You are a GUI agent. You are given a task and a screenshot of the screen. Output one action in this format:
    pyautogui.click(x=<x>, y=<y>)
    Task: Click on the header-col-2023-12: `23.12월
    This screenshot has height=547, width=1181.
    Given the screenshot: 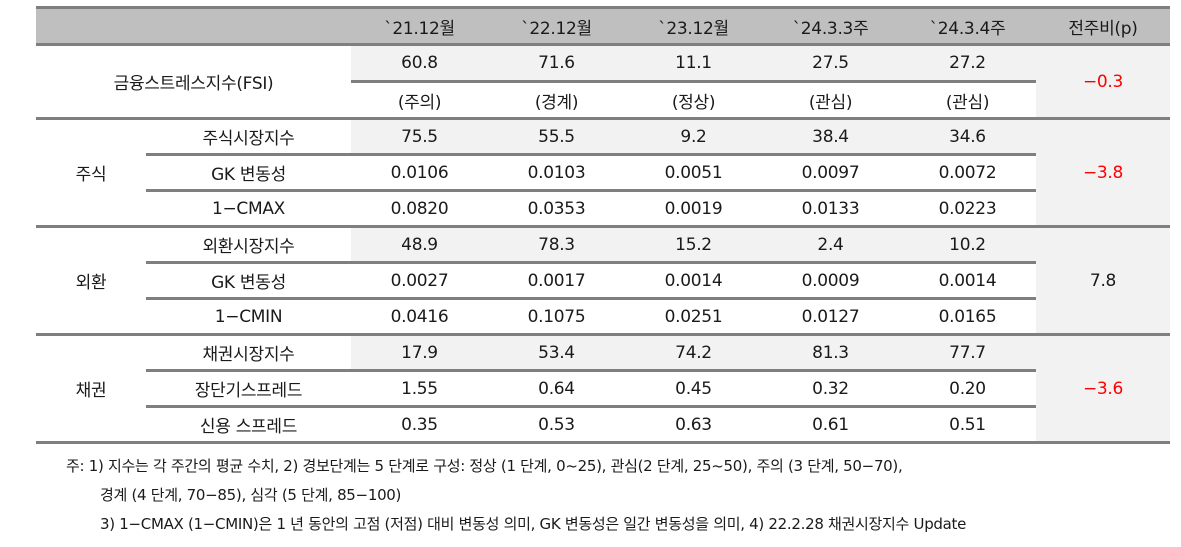 What is the action you would take?
    pyautogui.click(x=693, y=26)
    